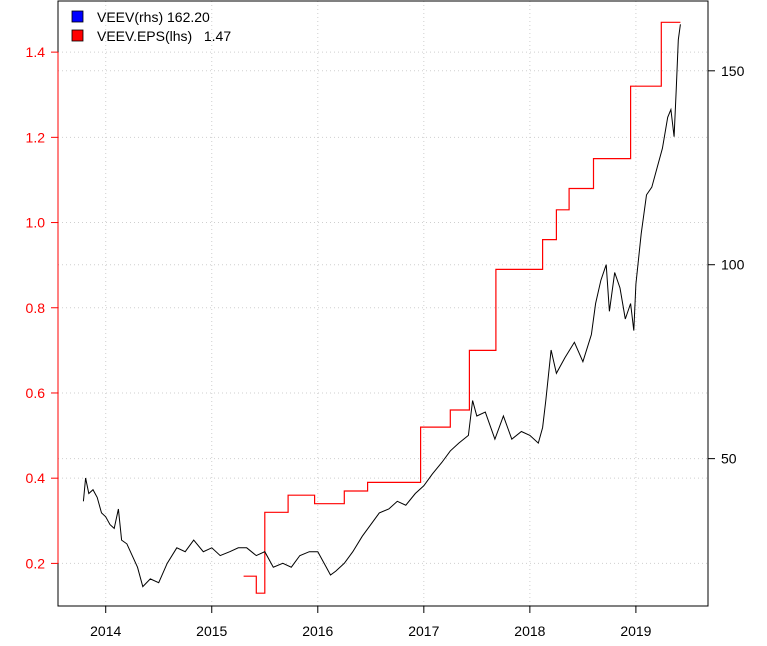  I want to click on right-tick-label: 150, so click(733, 71).